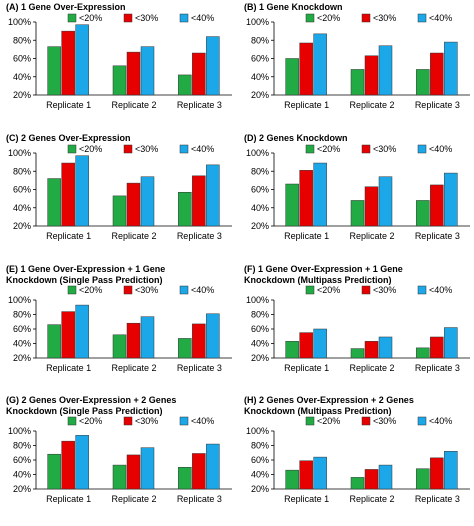 The width and height of the screenshot is (474, 526). What do you see at coordinates (323, 269) in the screenshot?
I see `chart-title-line: (F) 1 Gene Over-Expression + 1 Gene` at bounding box center [323, 269].